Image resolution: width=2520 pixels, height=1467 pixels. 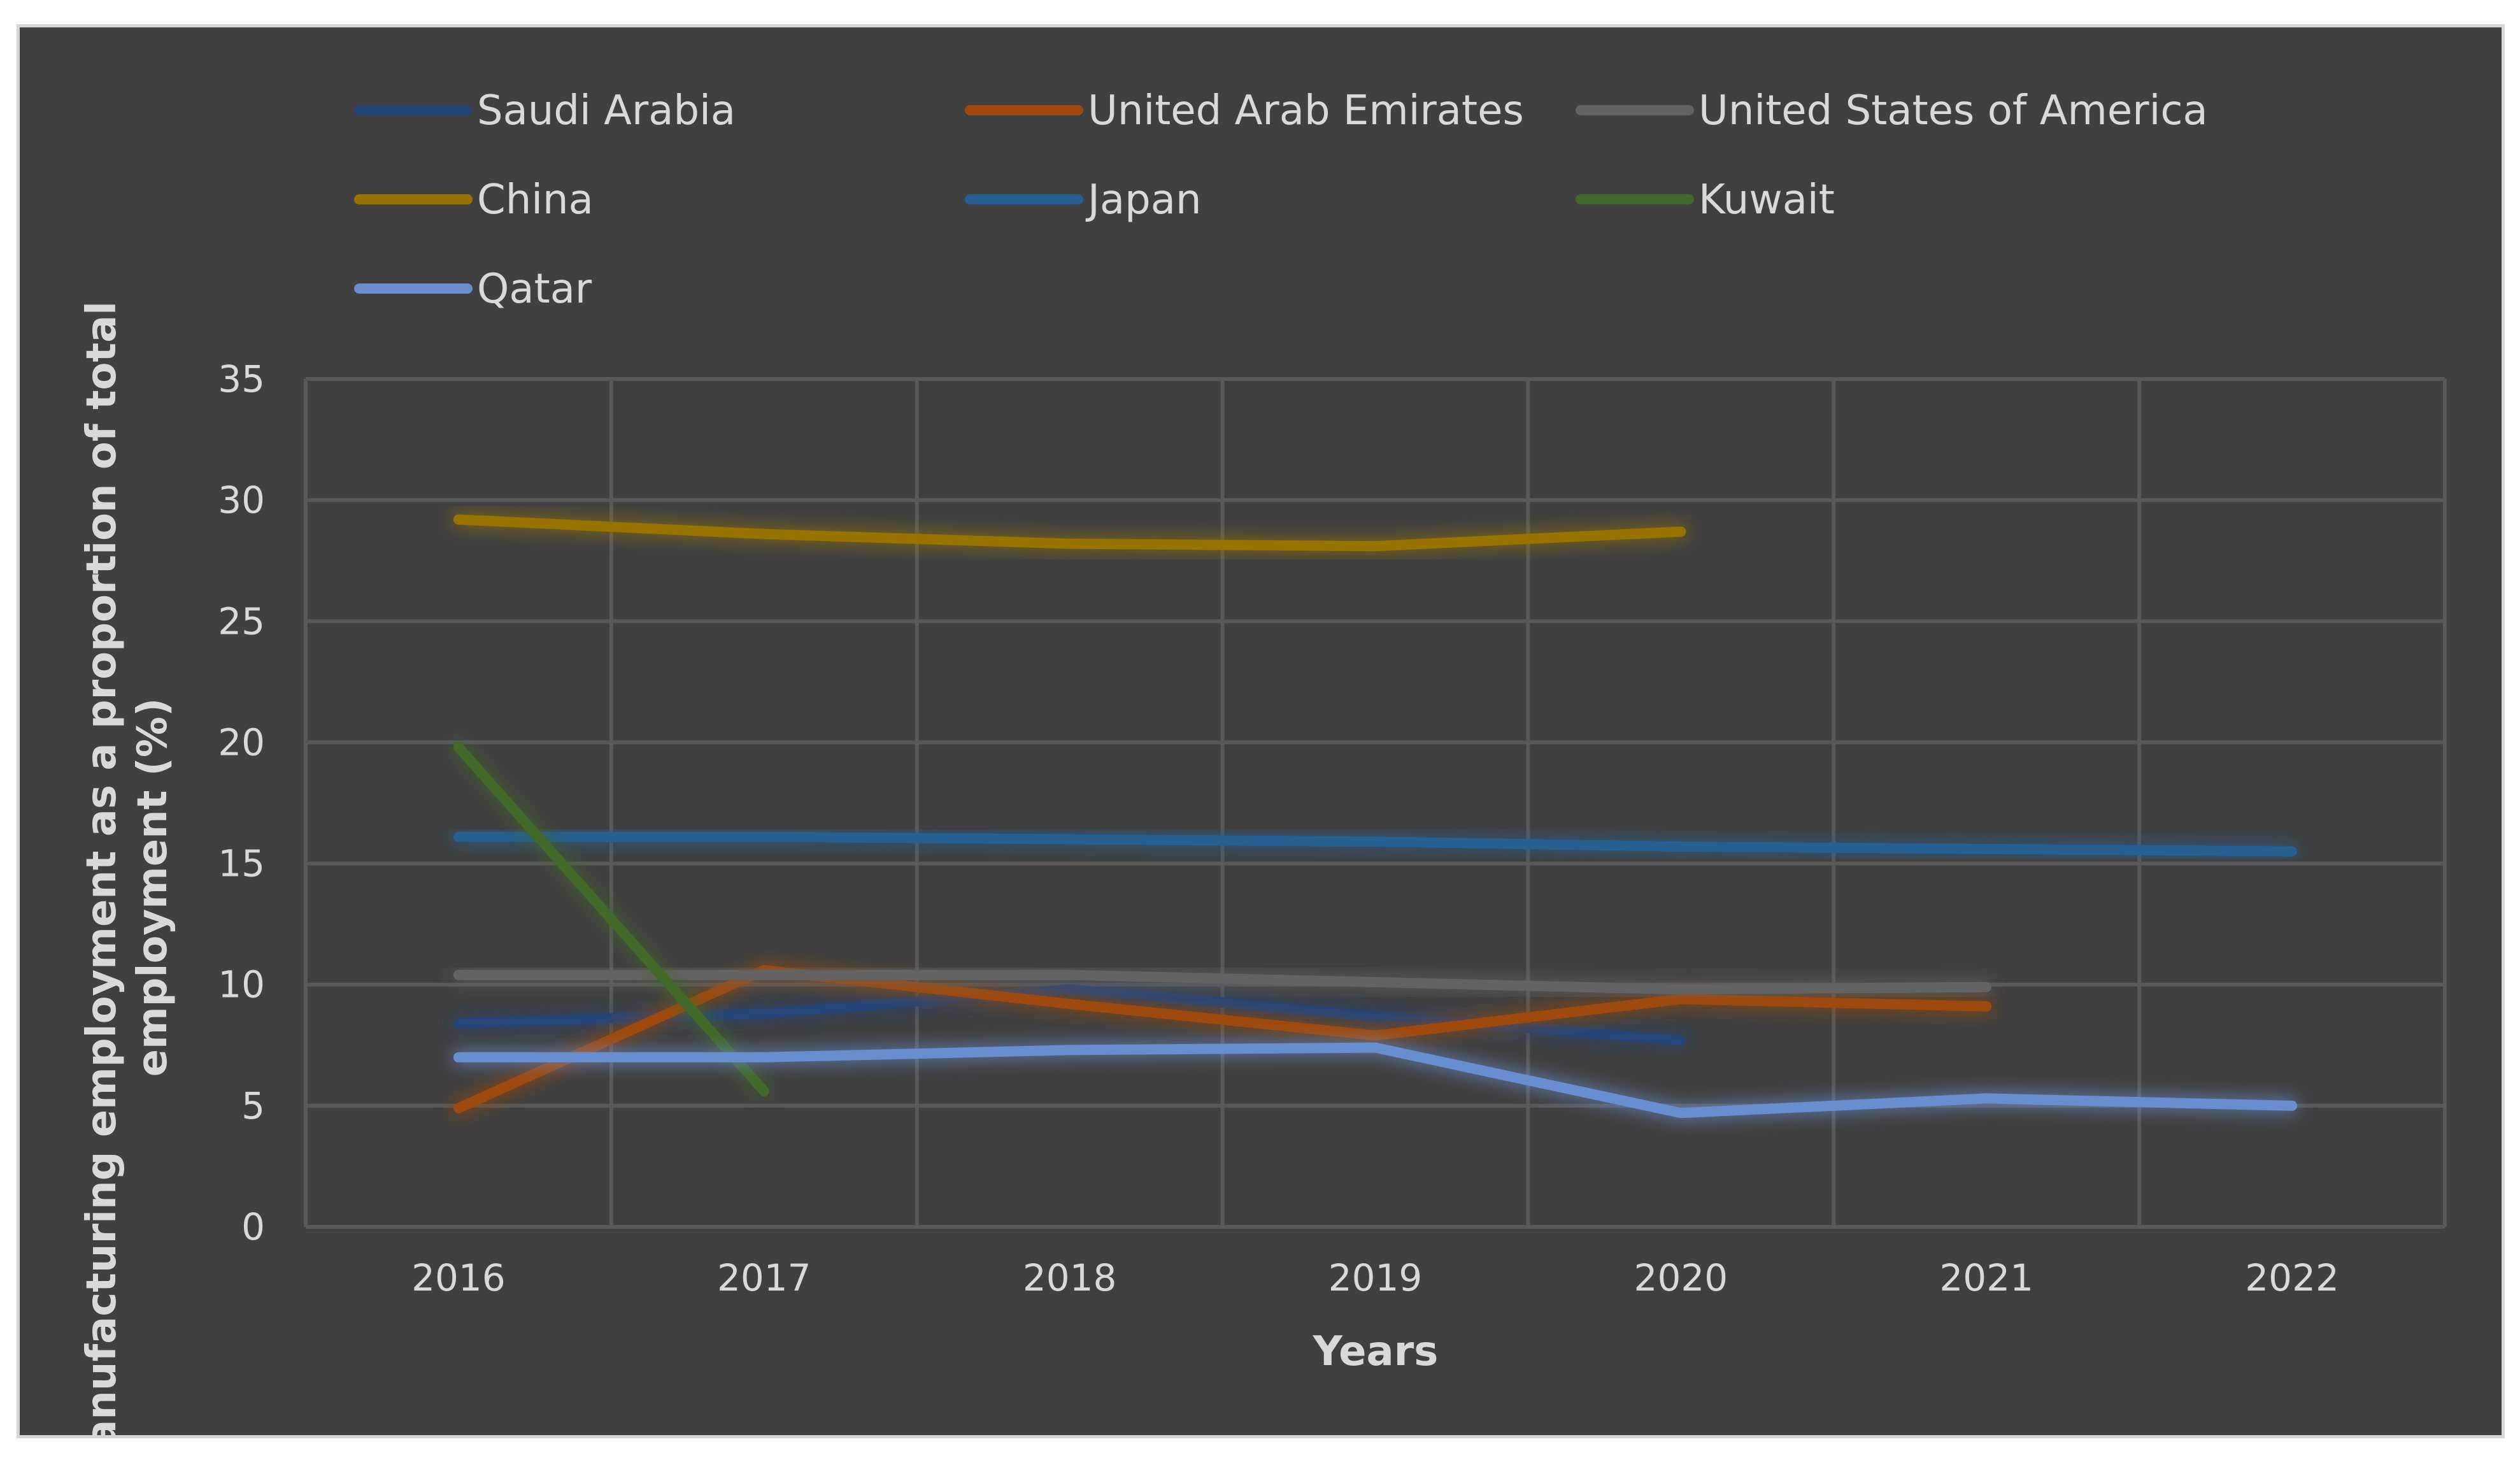 What do you see at coordinates (606, 110) in the screenshot?
I see `legend-label: Saudi Arabia` at bounding box center [606, 110].